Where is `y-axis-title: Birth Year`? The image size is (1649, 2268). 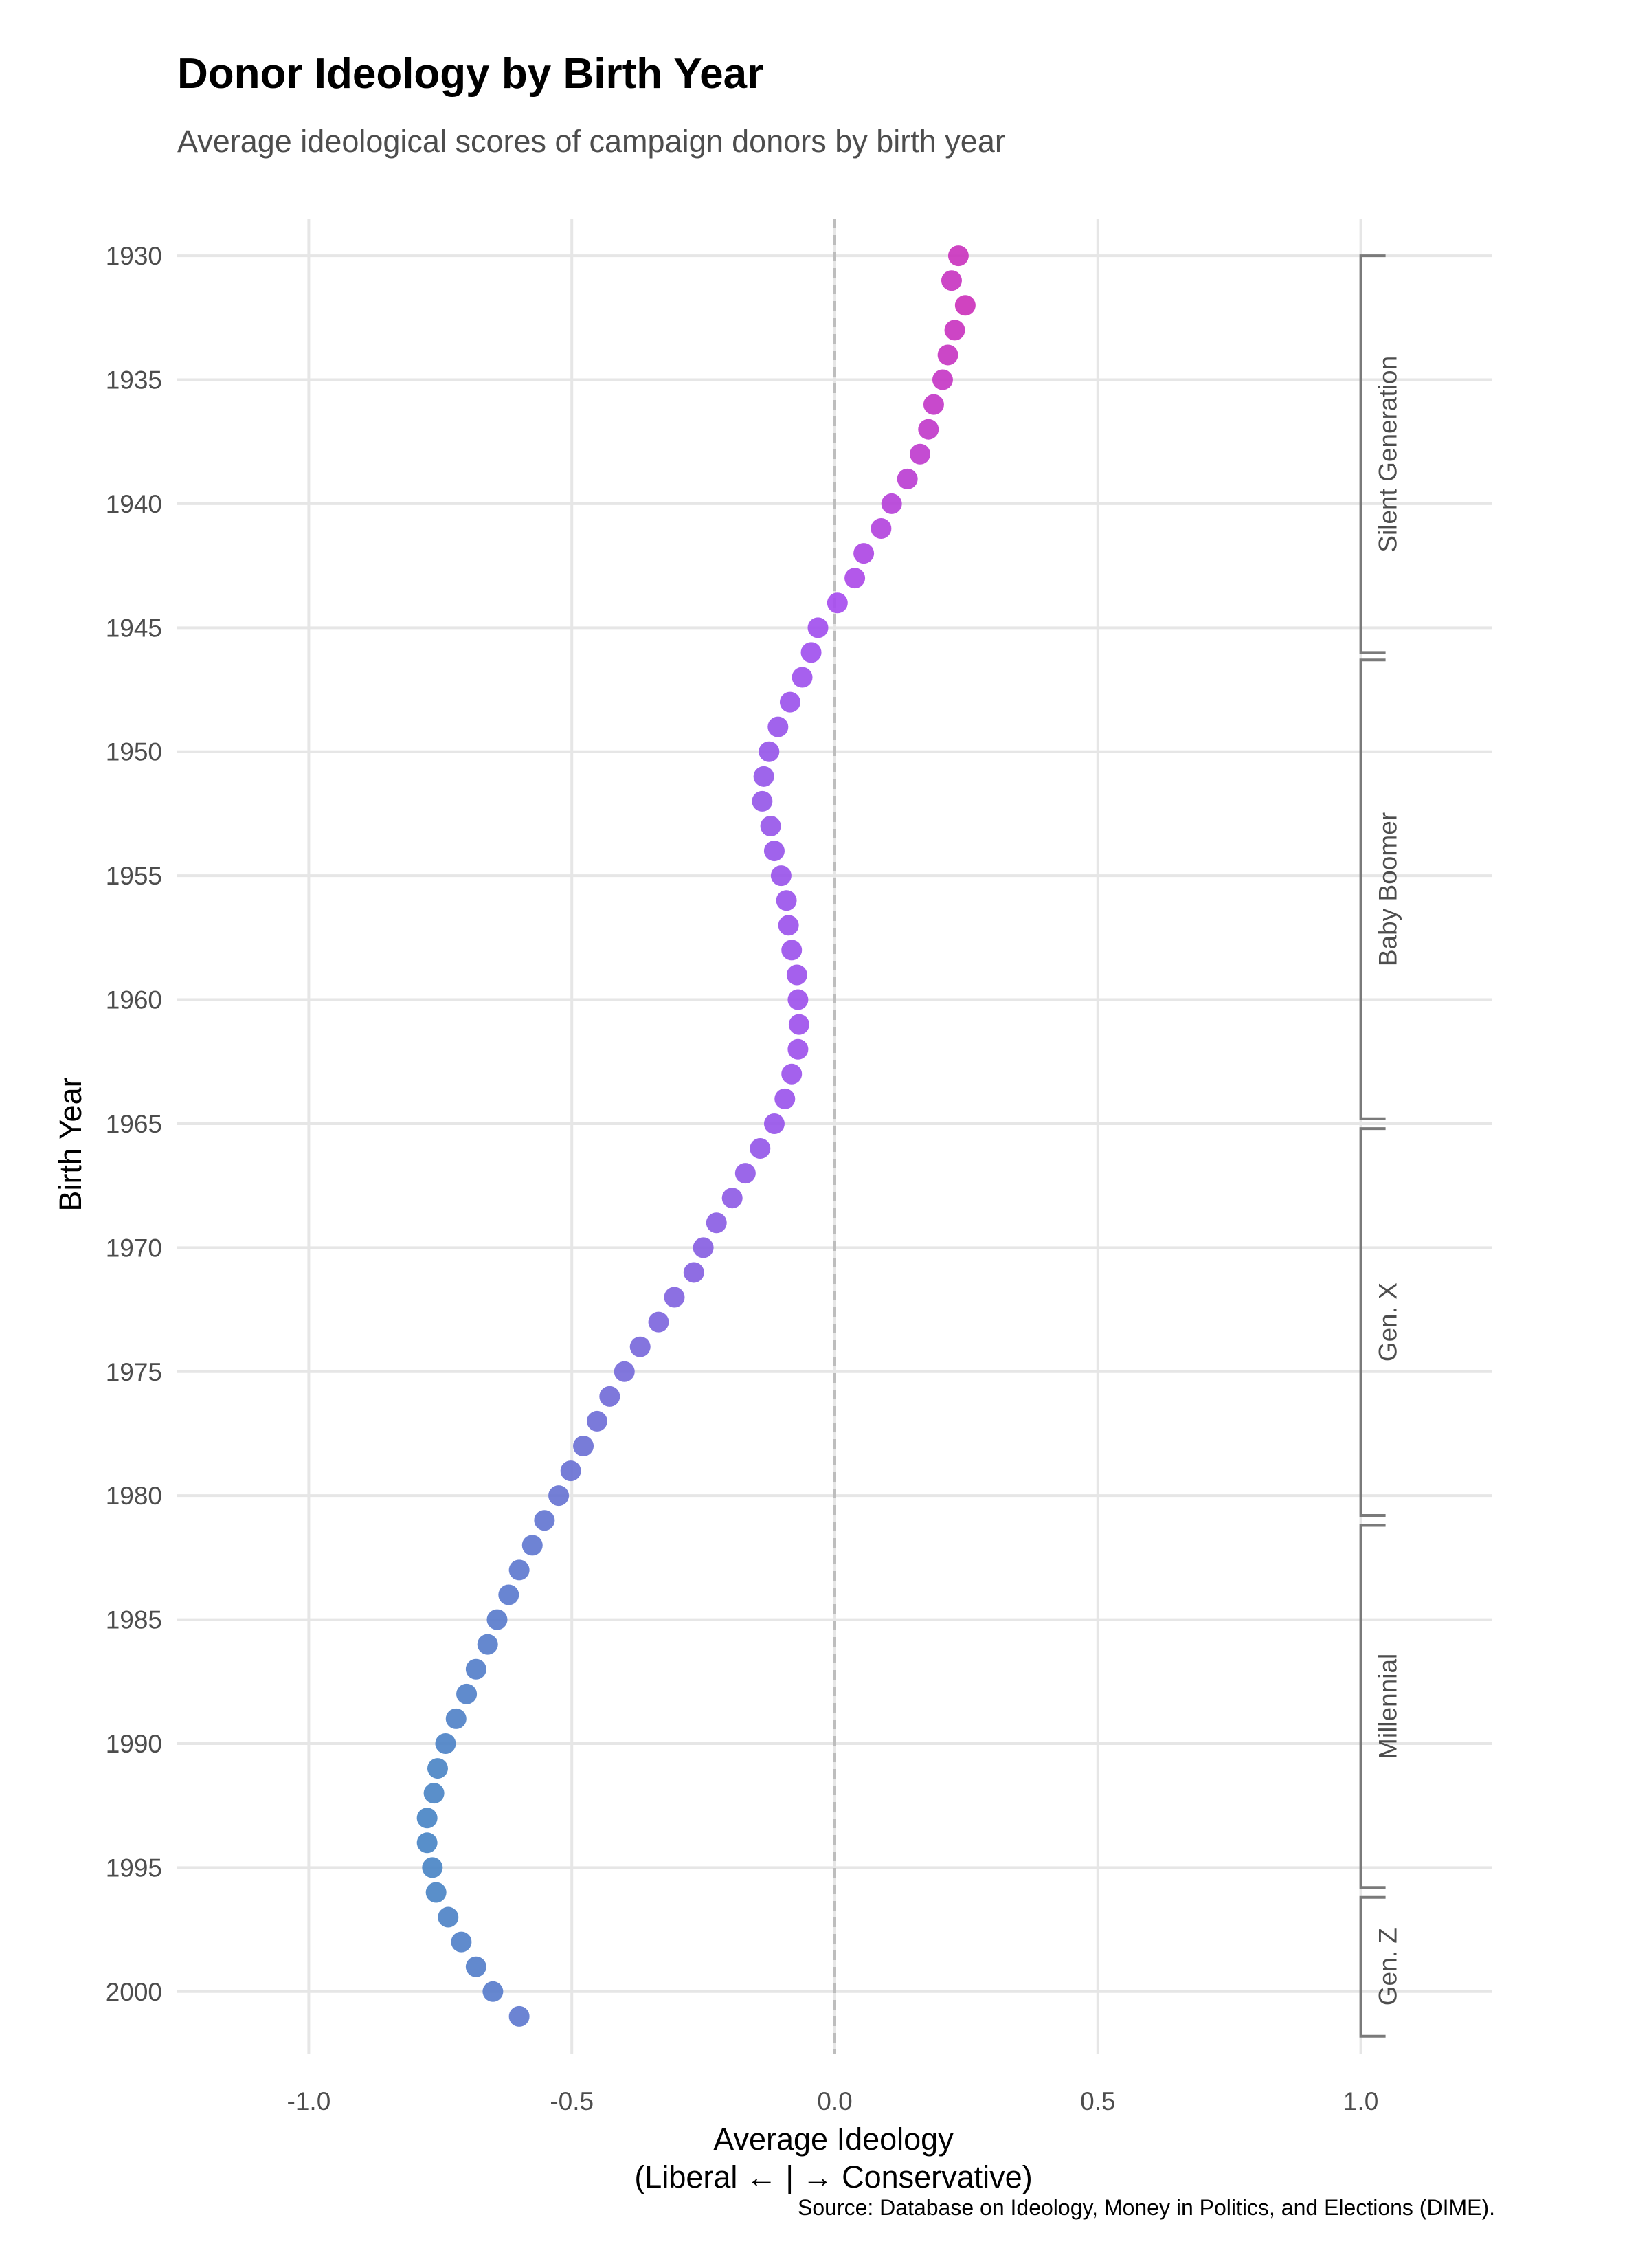
y-axis-title: Birth Year is located at coordinates (70, 1144).